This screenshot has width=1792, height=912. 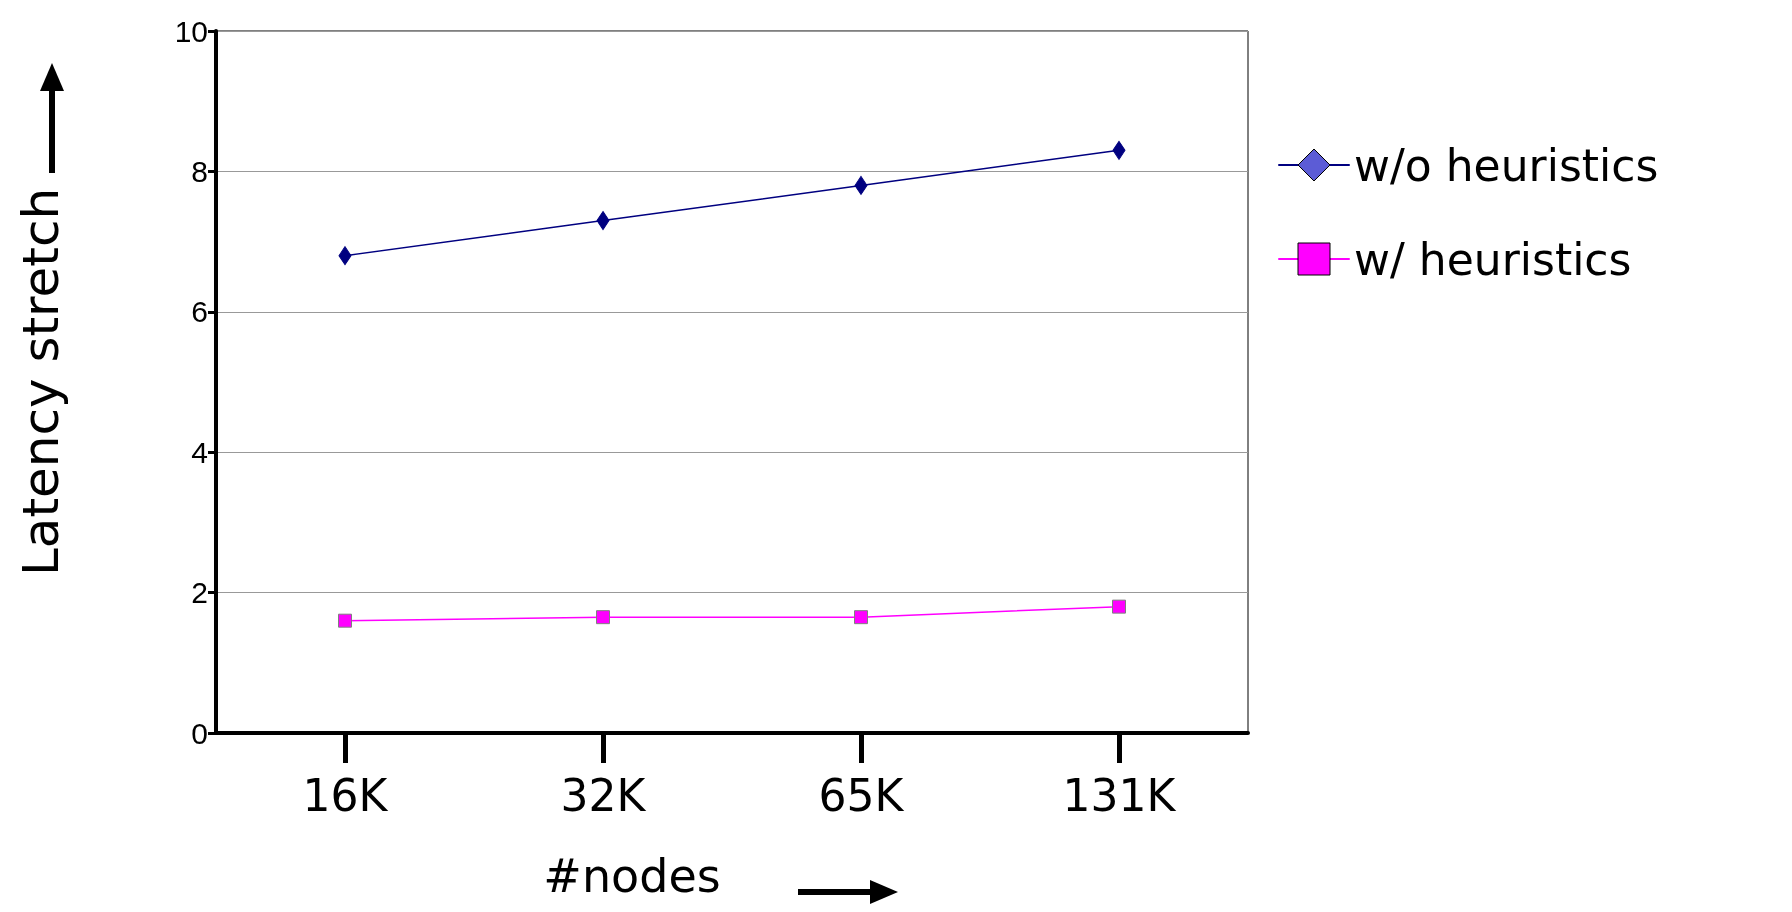 What do you see at coordinates (191, 31) in the screenshot?
I see `y-tick-label: 10` at bounding box center [191, 31].